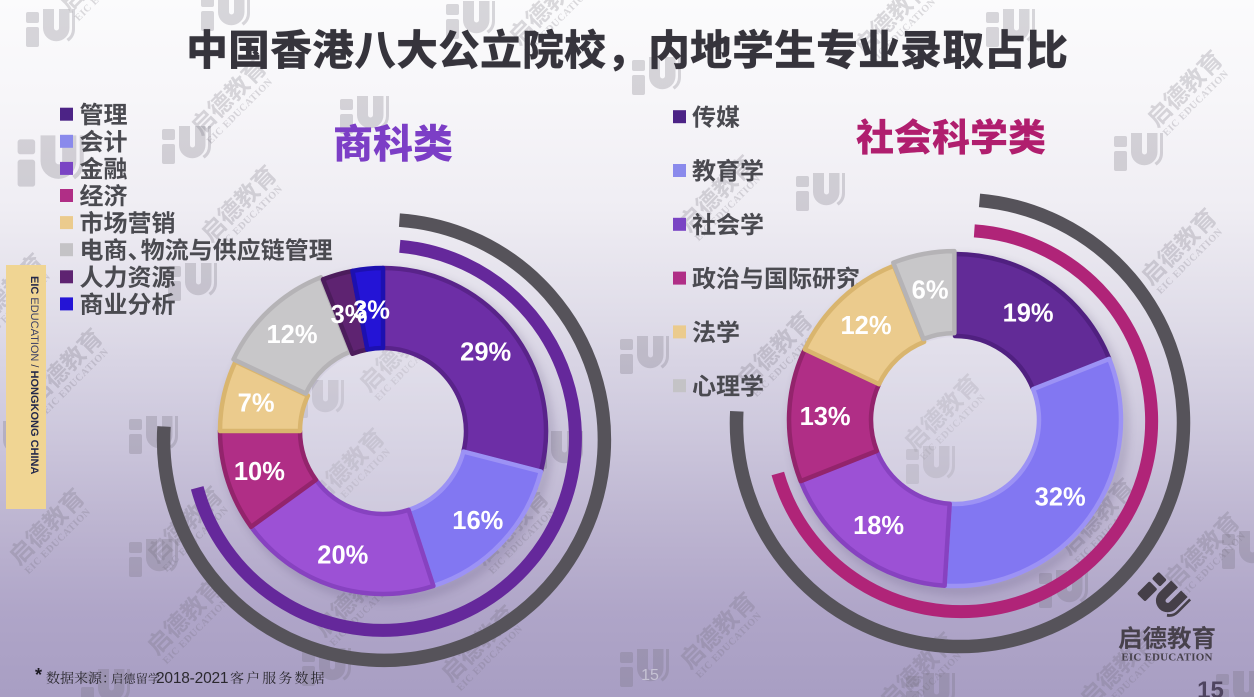 Image resolution: width=1254 pixels, height=697 pixels. What do you see at coordinates (259, 472) in the screenshot?
I see `svg-text: 10%` at bounding box center [259, 472].